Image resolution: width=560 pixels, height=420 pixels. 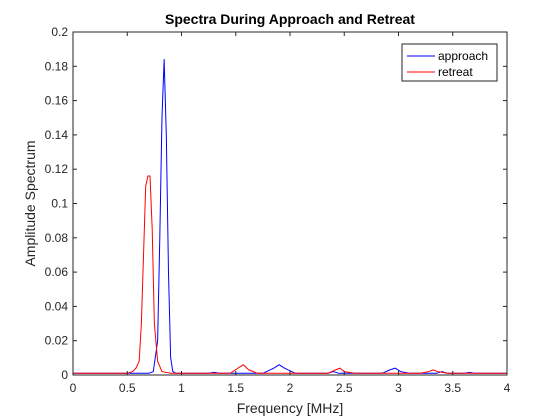 I want to click on chart-title: Spectra During Approach and Retreat, so click(x=290, y=19).